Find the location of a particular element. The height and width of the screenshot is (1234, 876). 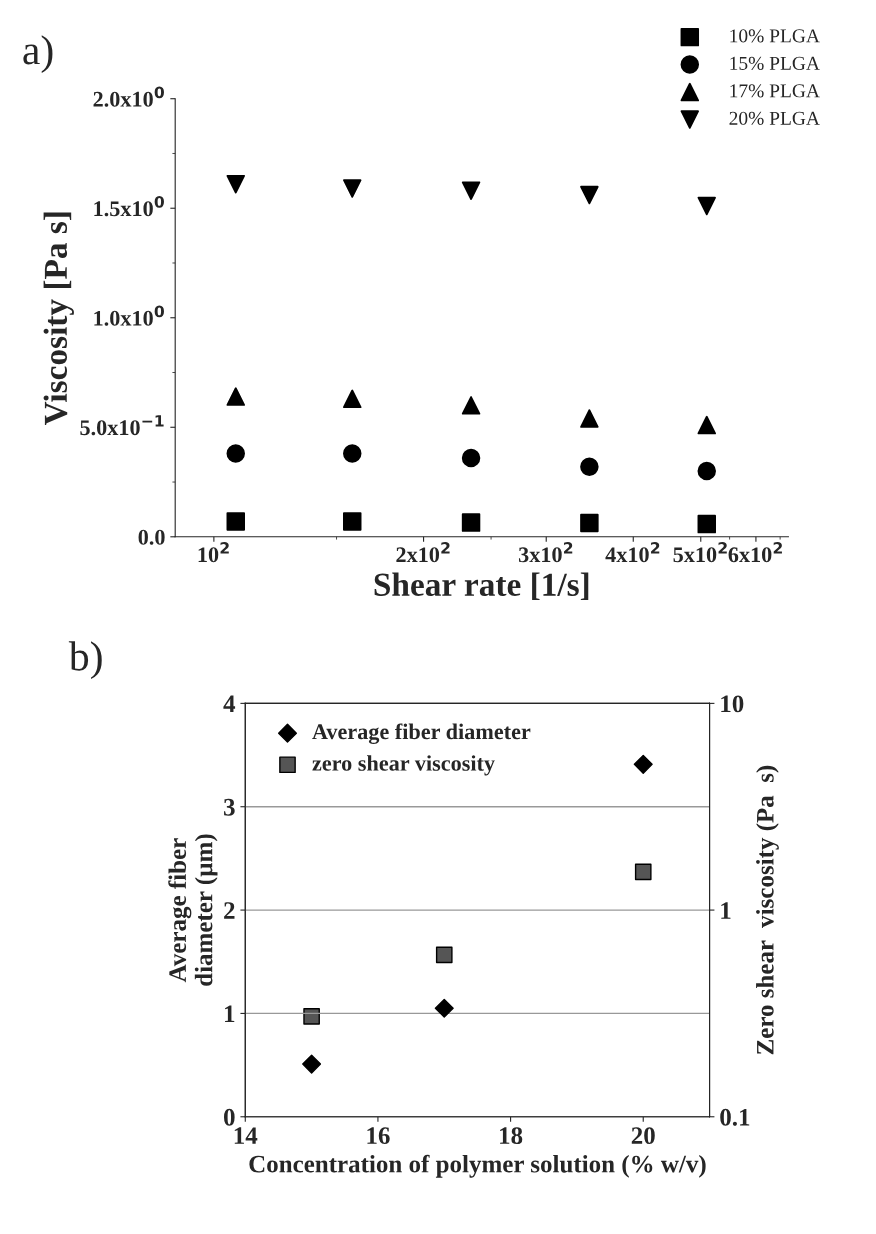

y-tick-label: 1.5x10$^{0}$ is located at coordinates (129, 206).